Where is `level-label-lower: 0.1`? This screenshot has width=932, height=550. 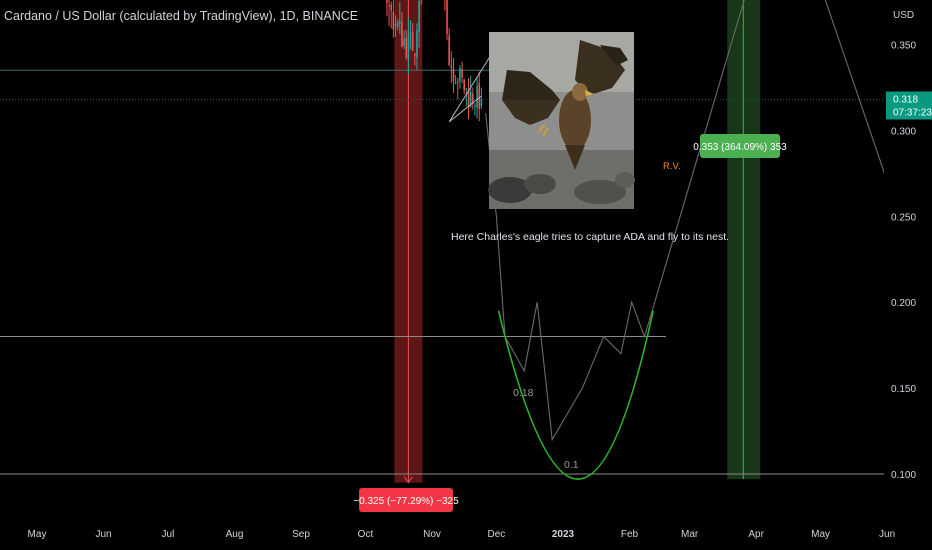
level-label-lower: 0.1 is located at coordinates (571, 465).